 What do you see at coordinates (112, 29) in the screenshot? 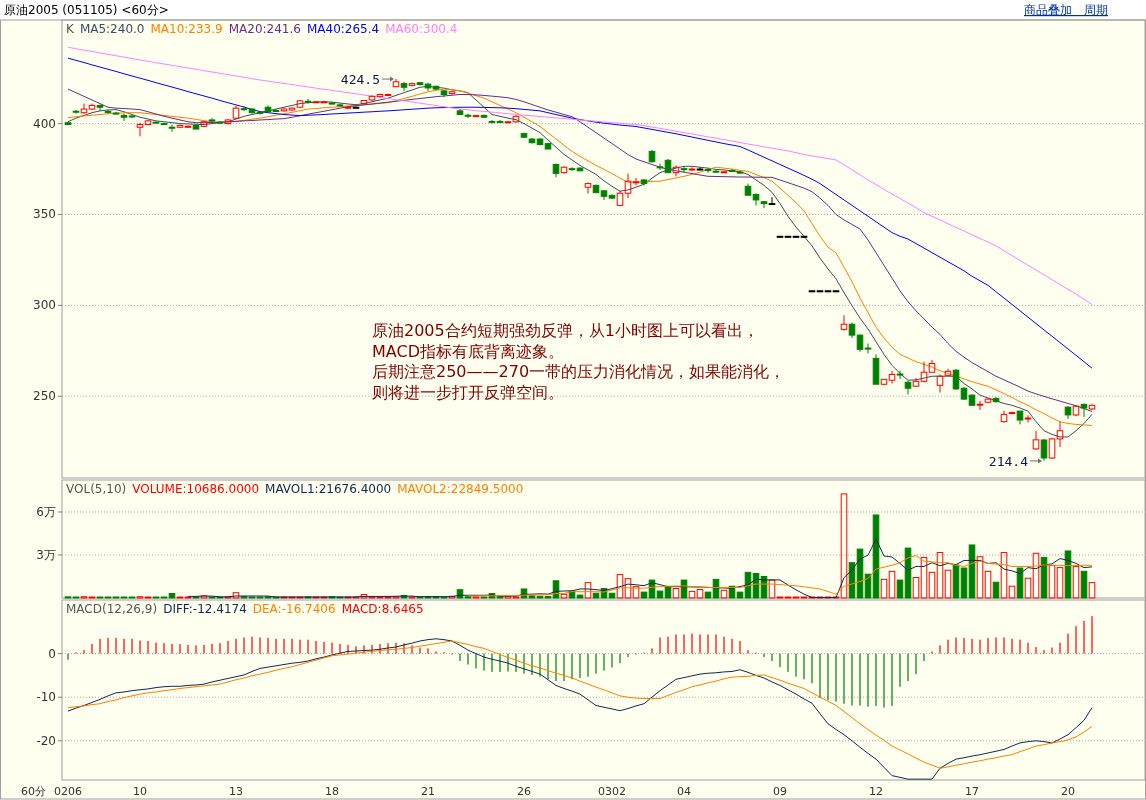
I see `text: MA5:240.0` at bounding box center [112, 29].